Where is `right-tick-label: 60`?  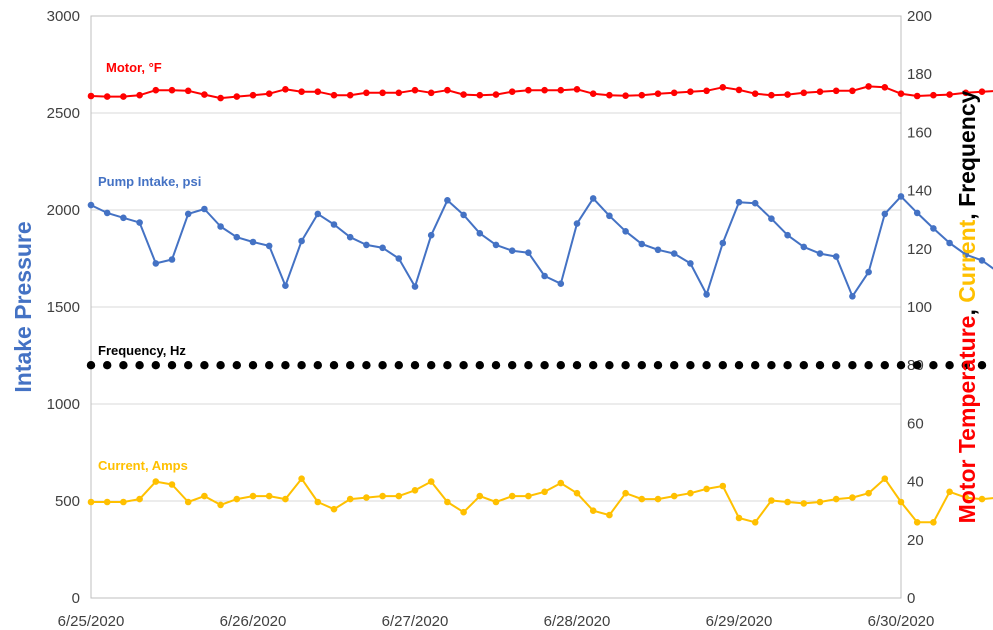 right-tick-label: 60 is located at coordinates (915, 423).